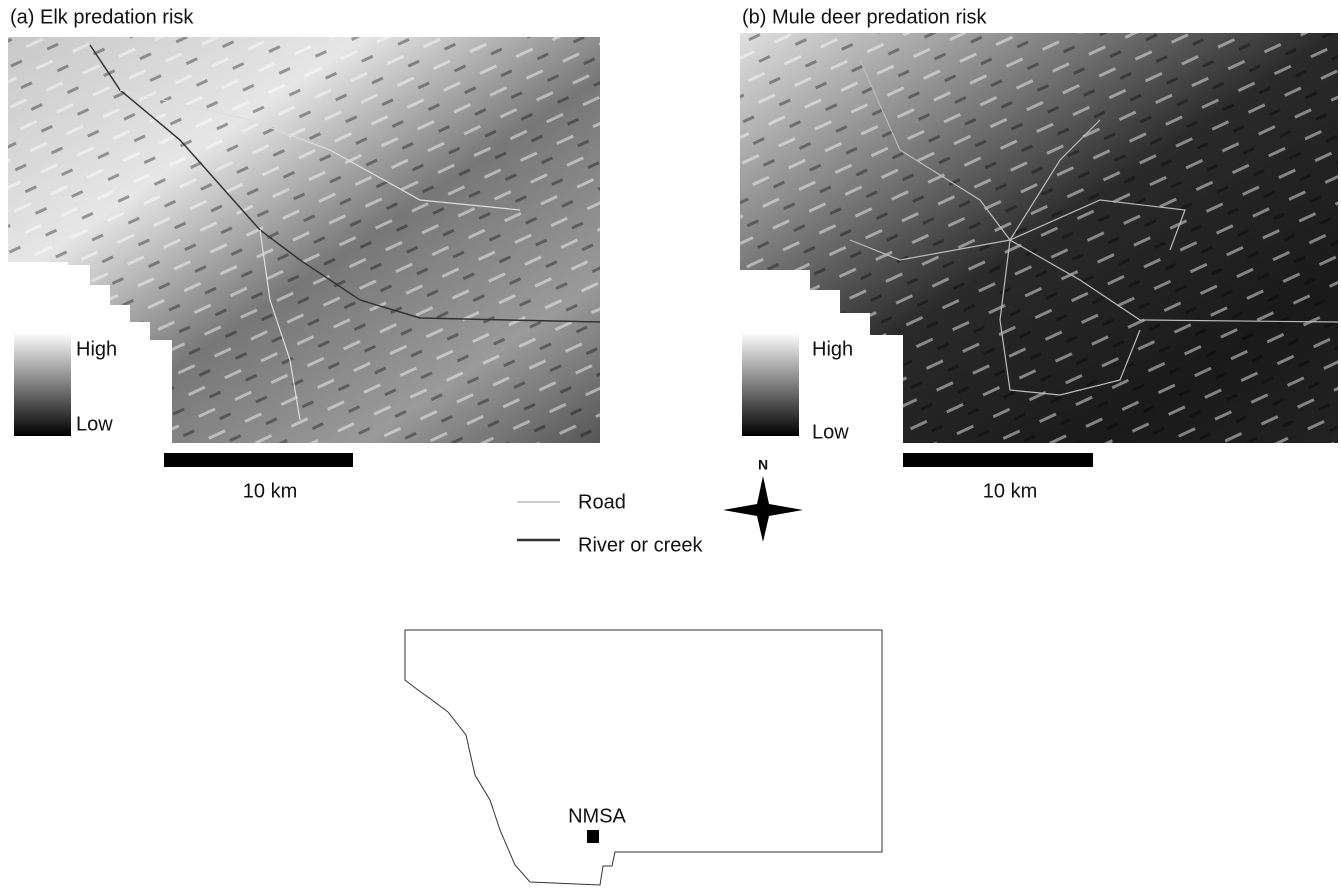 The image size is (1341, 893). I want to click on inset-label: NMSA, so click(597, 816).